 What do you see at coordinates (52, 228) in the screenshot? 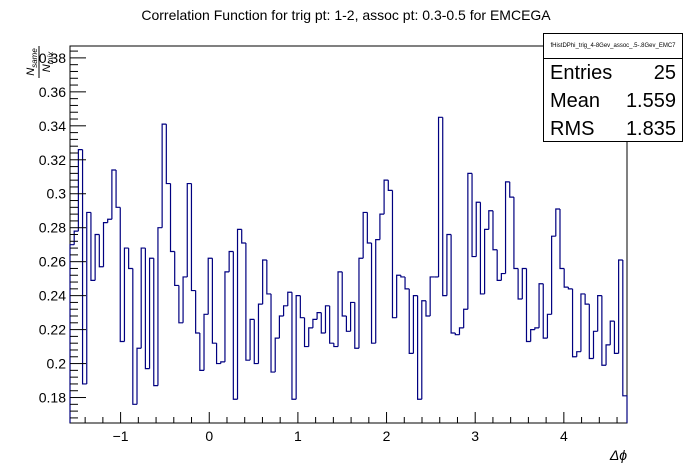
I see `y-tick-label: 0.28` at bounding box center [52, 228].